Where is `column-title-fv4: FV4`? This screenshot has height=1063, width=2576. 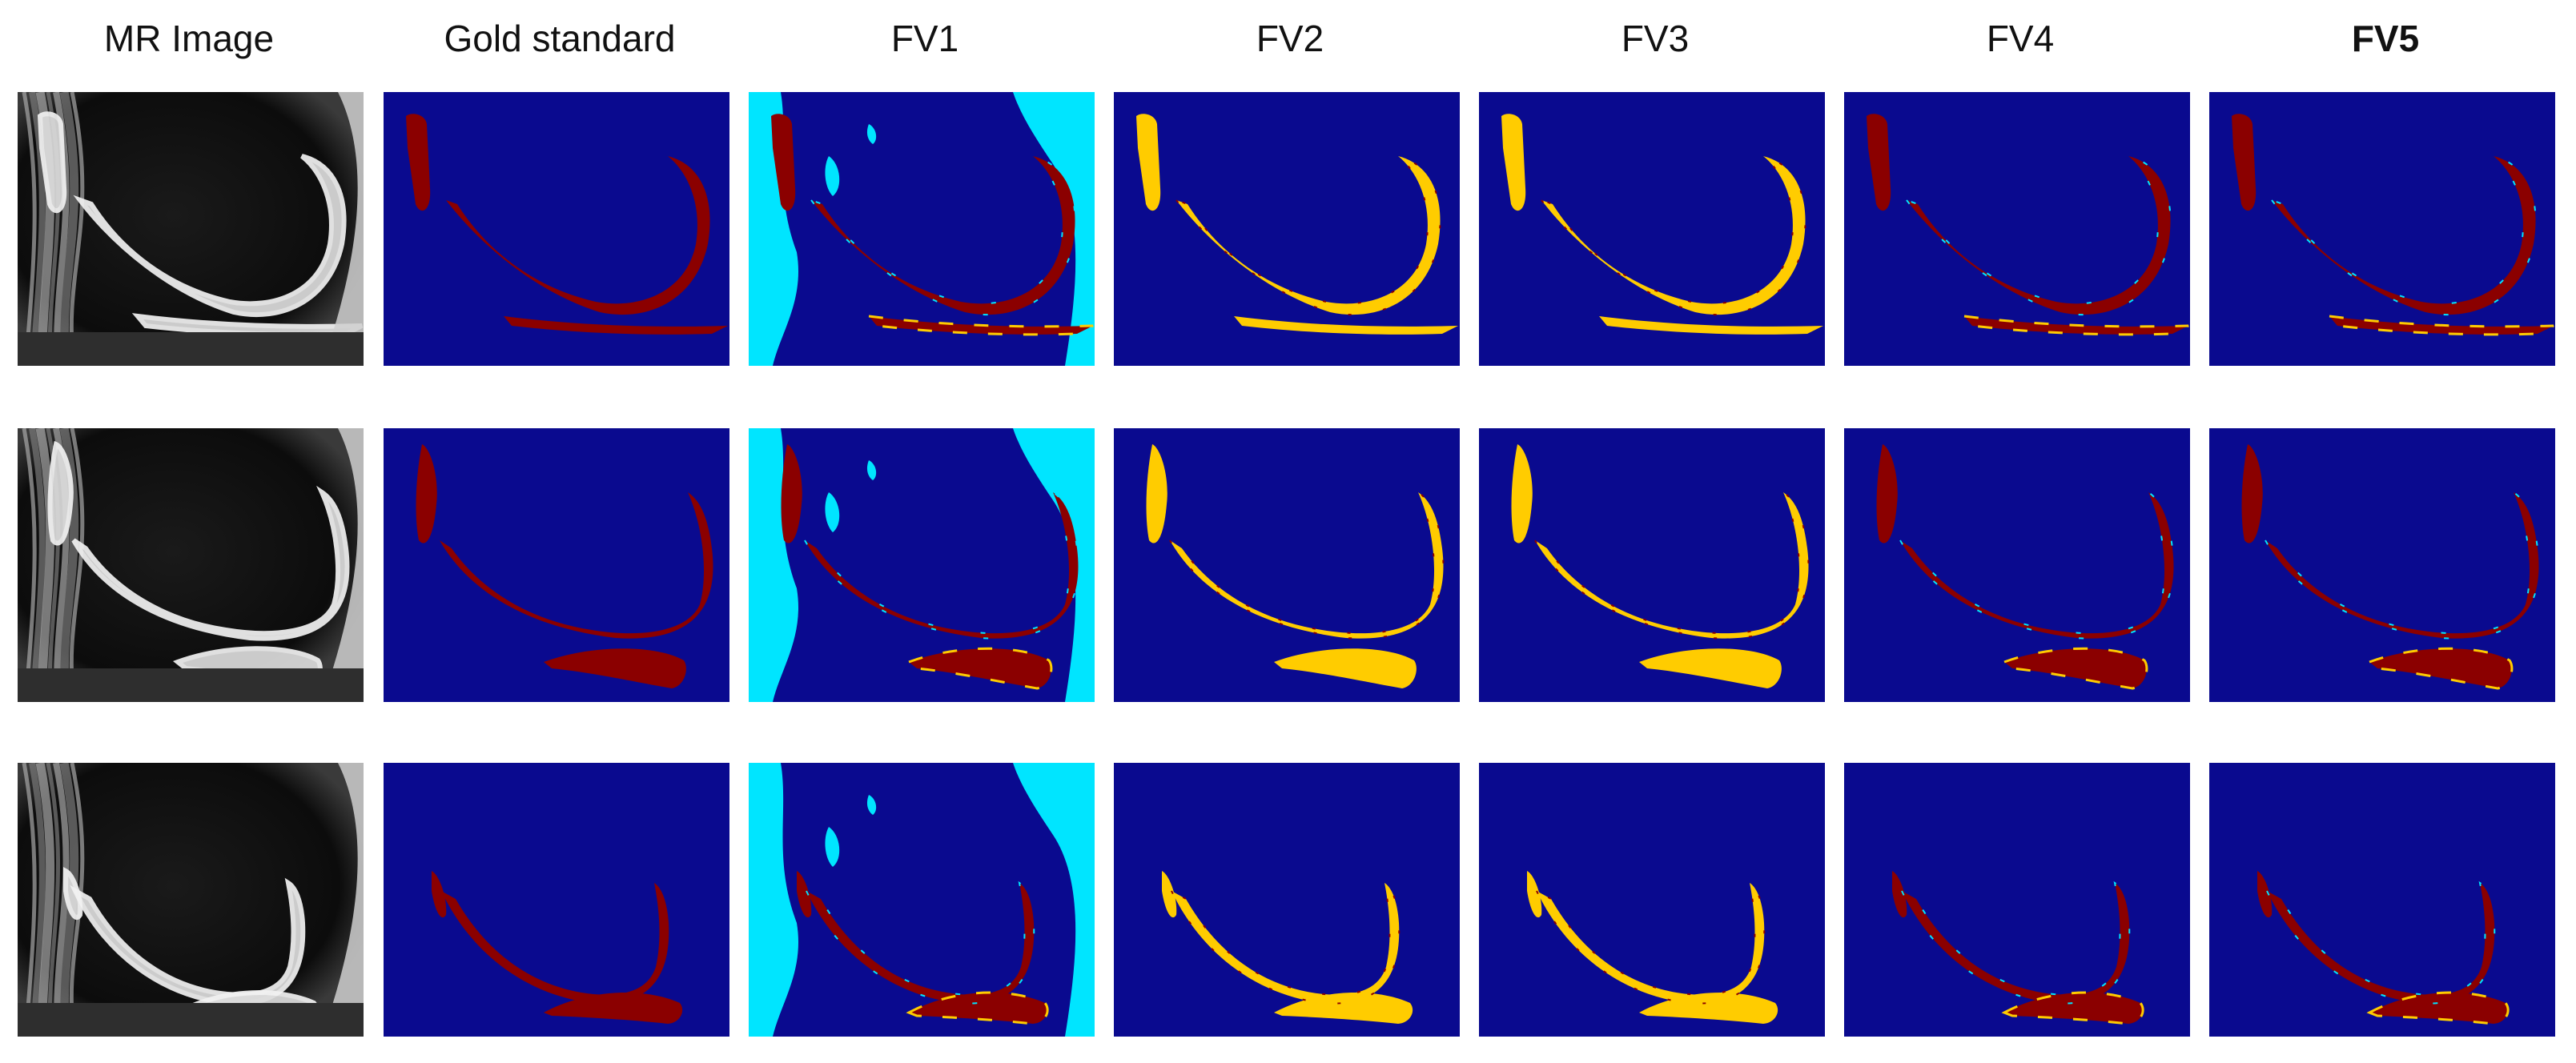
column-title-fv4: FV4 is located at coordinates (2020, 38).